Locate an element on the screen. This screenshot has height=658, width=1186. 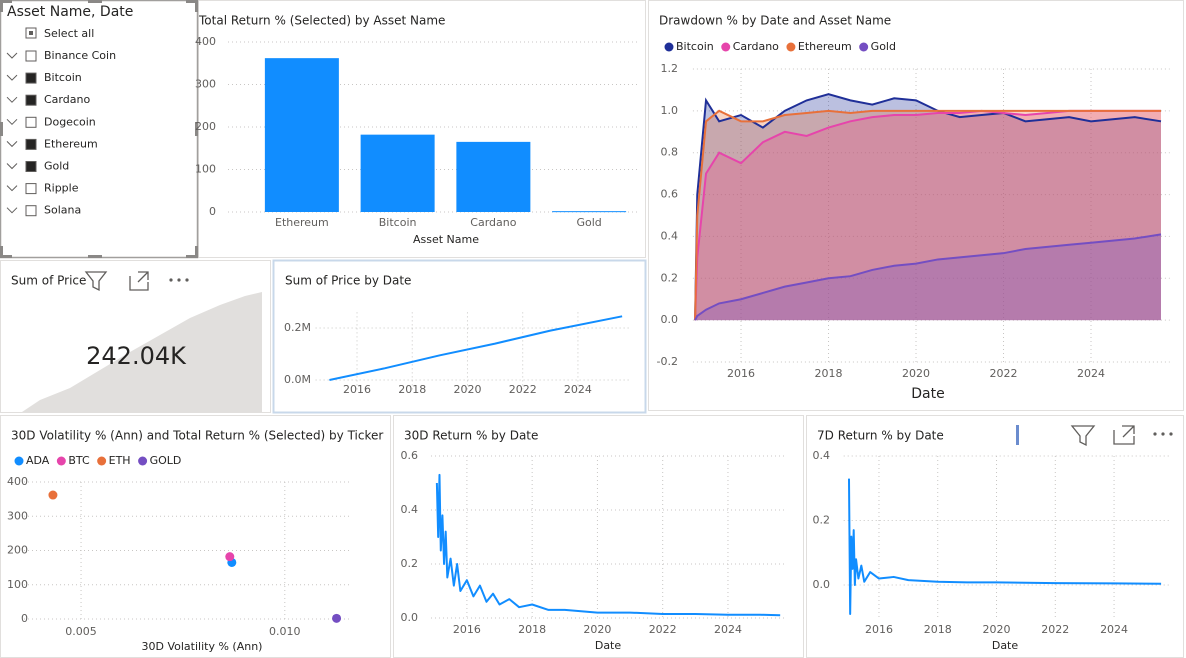
y-tick-label: 0.2M is located at coordinates (297, 327).